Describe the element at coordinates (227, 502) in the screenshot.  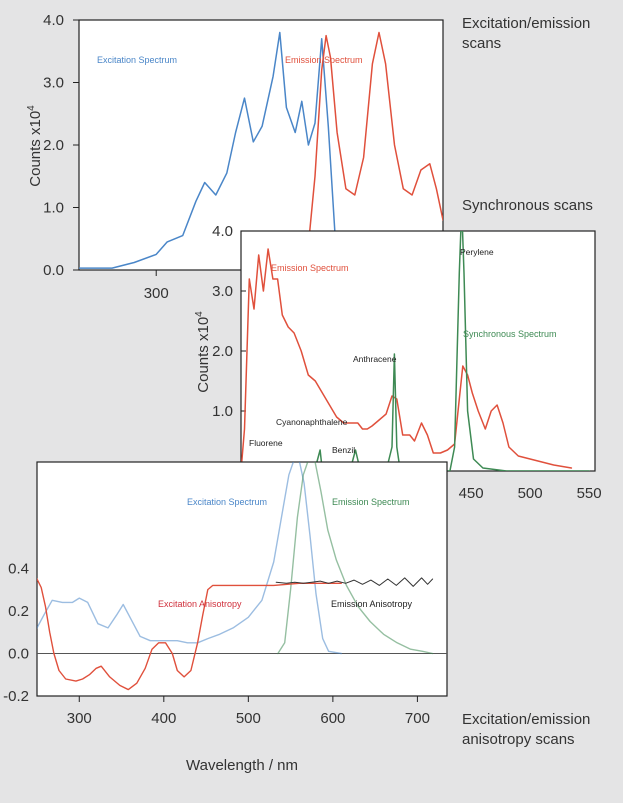
I see `chart-c-series-label-excitation: Excitation Spectrum` at that location.